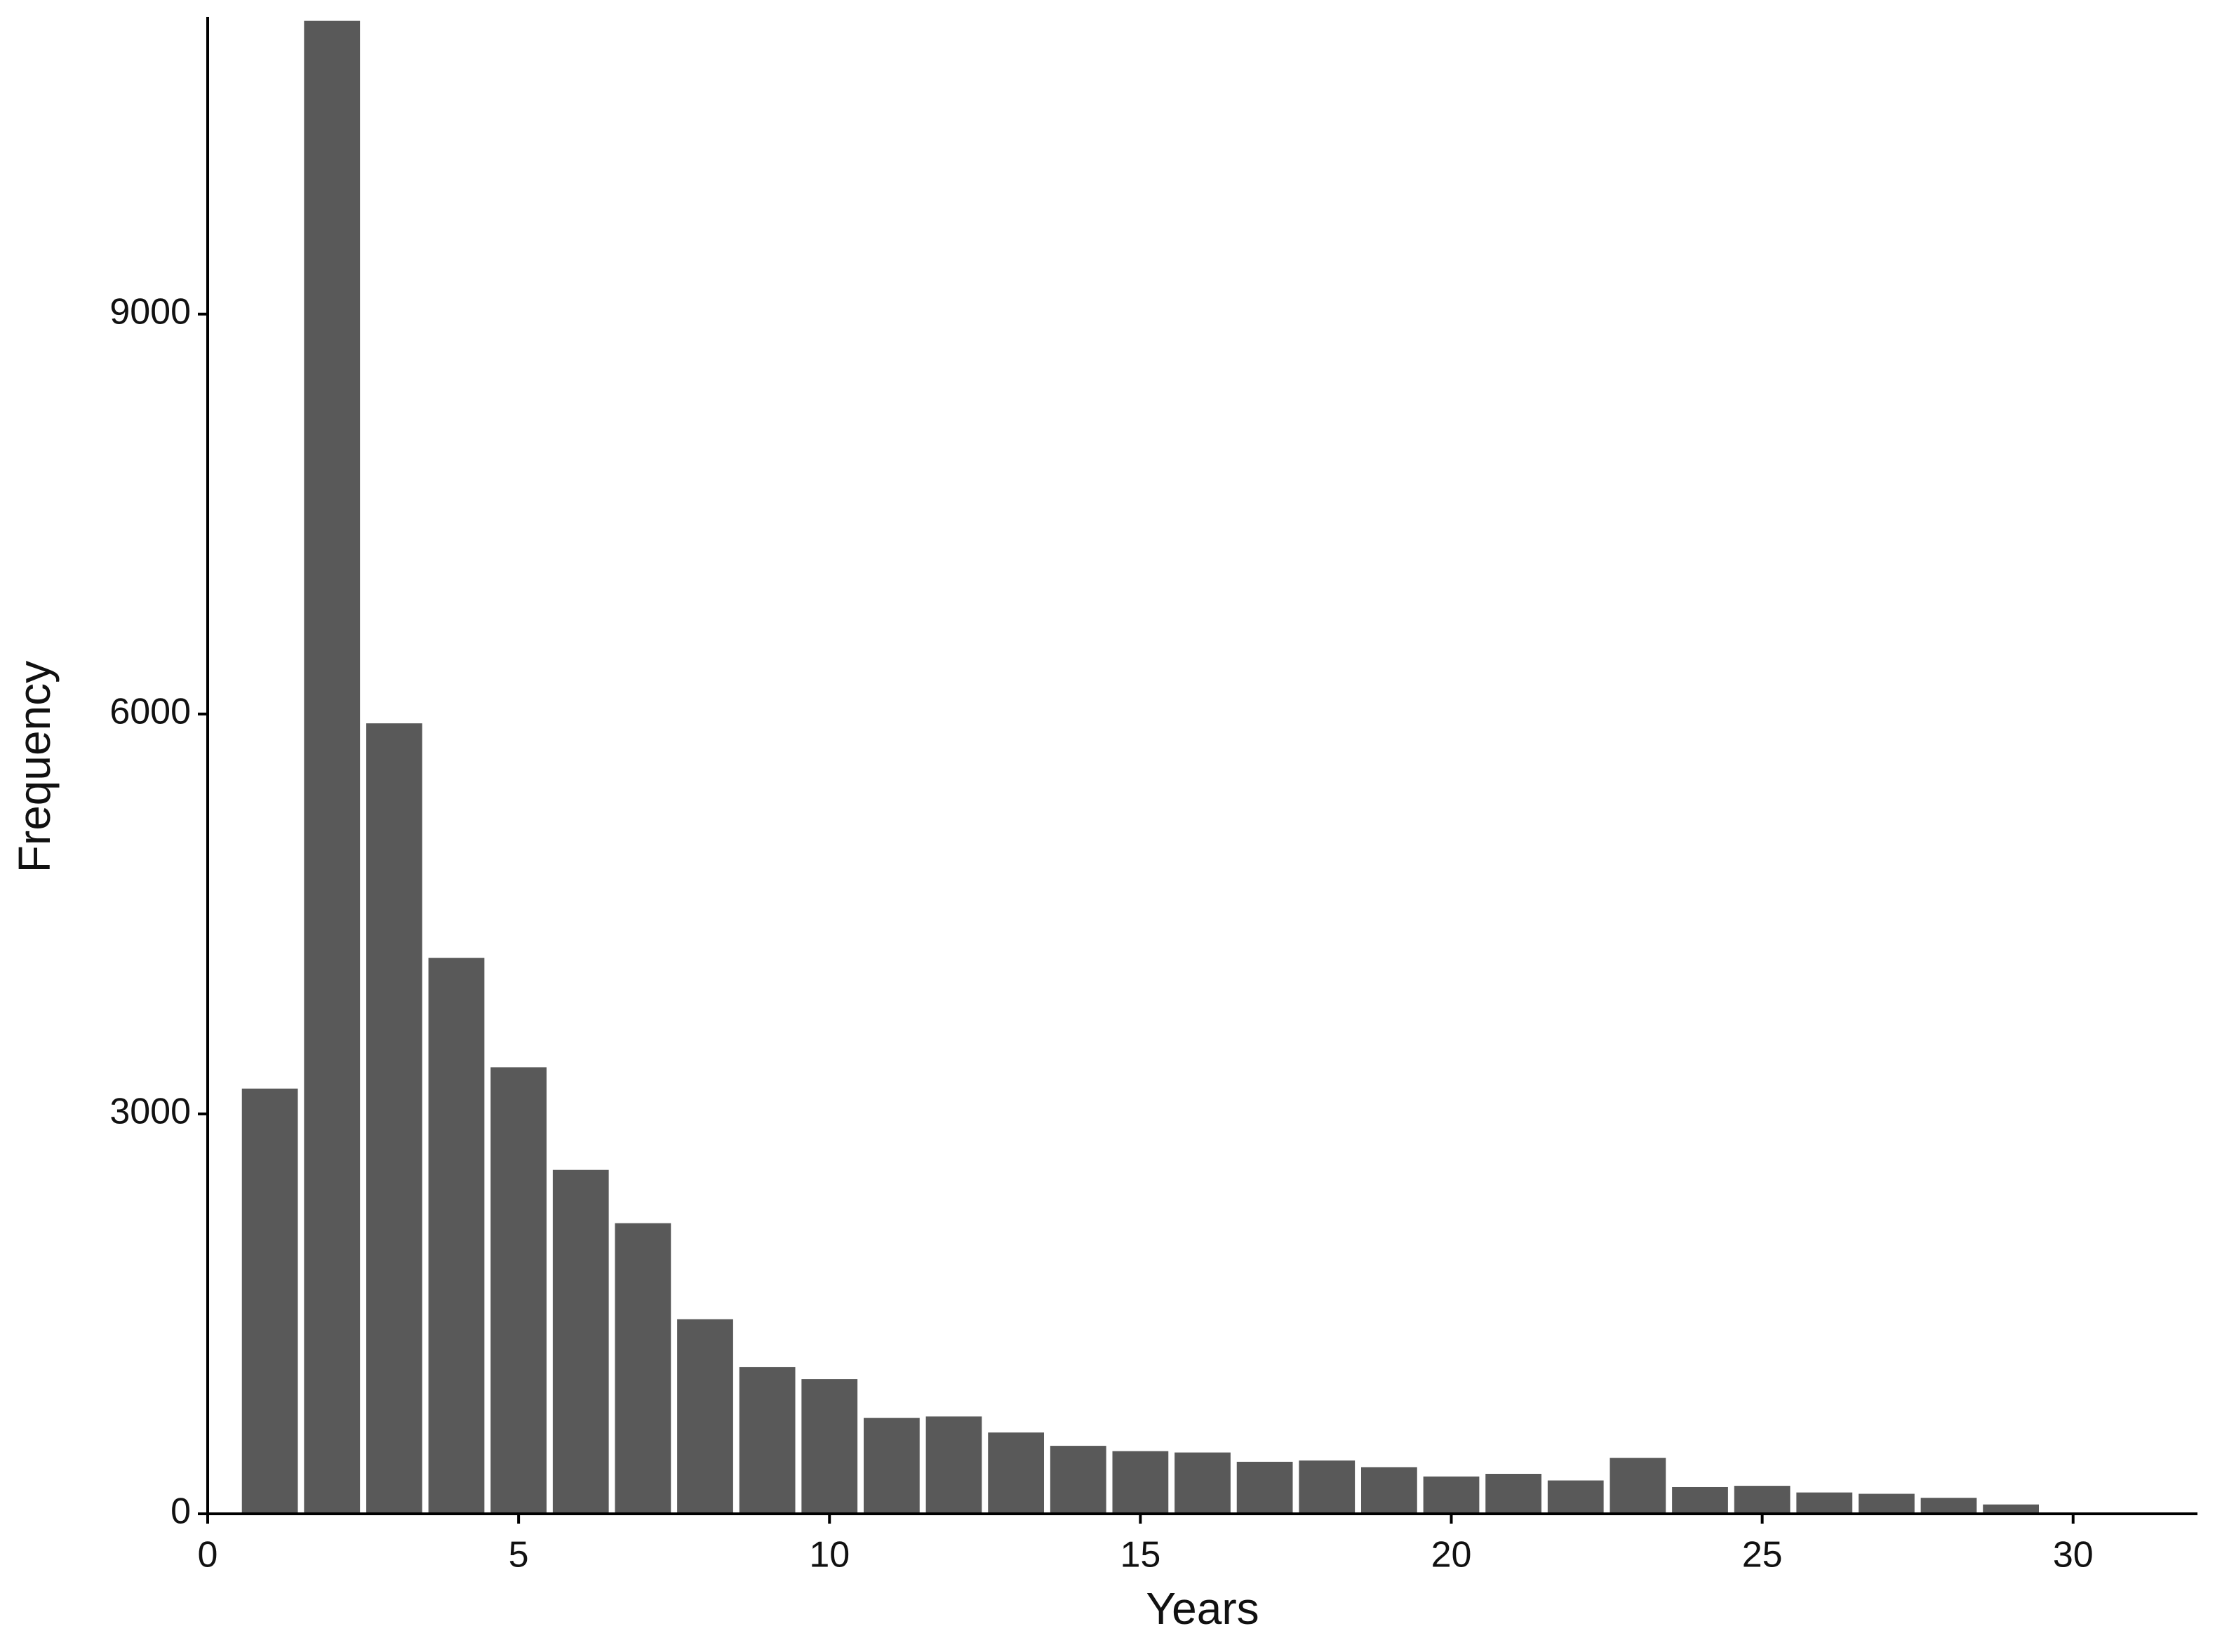 The image size is (2215, 1652). Describe the element at coordinates (150, 311) in the screenshot. I see `y-tick-label: 9000` at that location.